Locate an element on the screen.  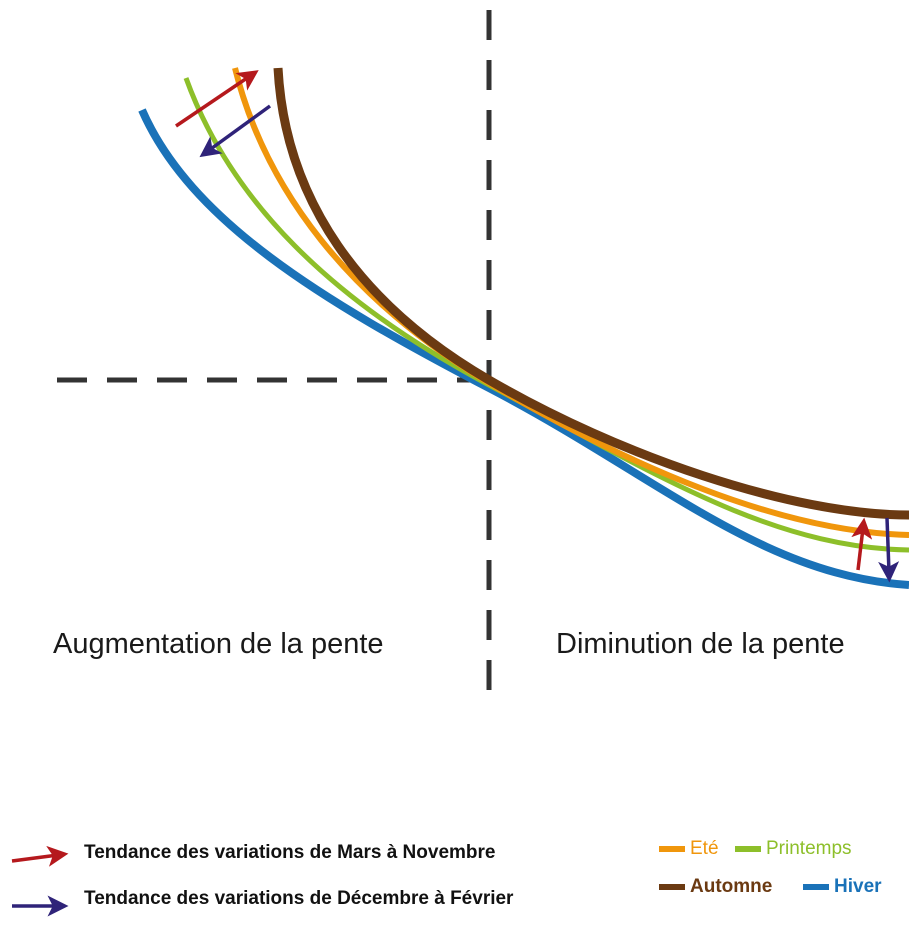
label-diminution-pente: Diminution de la pente is located at coordinates (700, 644).